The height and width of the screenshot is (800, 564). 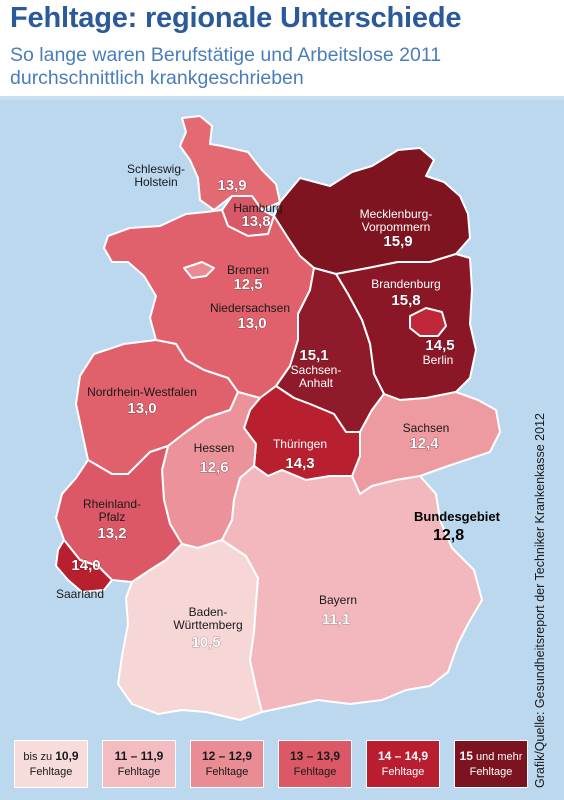 I want to click on national-label: Bundesgebiet, so click(x=457, y=516).